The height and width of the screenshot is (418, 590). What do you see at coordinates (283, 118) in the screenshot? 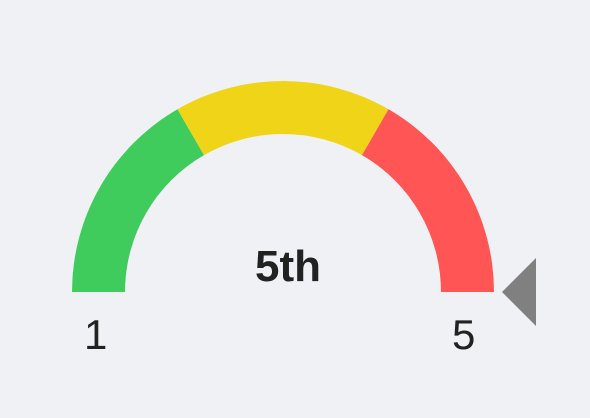
I see `gauge-band-mid` at bounding box center [283, 118].